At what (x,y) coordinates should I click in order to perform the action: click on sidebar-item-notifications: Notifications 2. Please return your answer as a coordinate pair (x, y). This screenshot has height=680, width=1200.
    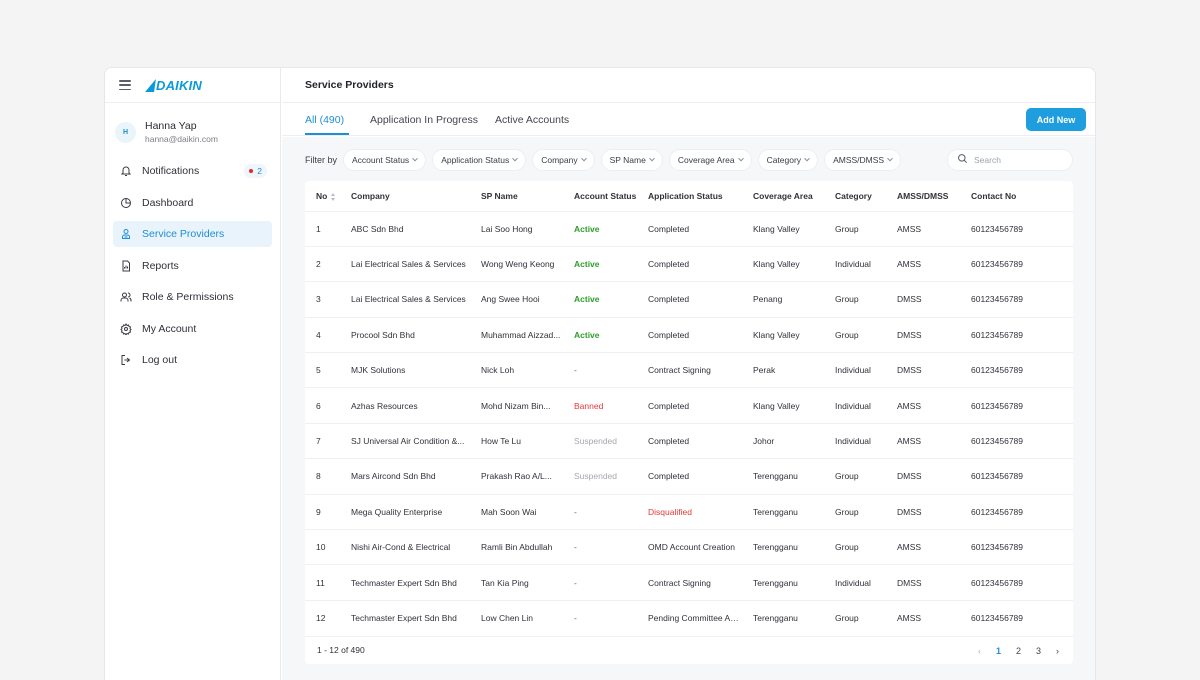
    Looking at the image, I should click on (192, 171).